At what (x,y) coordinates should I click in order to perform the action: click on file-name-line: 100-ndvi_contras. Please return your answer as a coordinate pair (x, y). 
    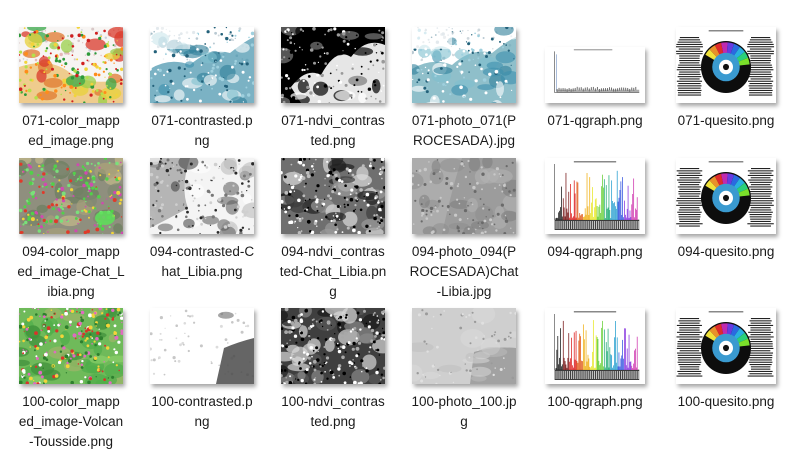
    Looking at the image, I should click on (333, 401).